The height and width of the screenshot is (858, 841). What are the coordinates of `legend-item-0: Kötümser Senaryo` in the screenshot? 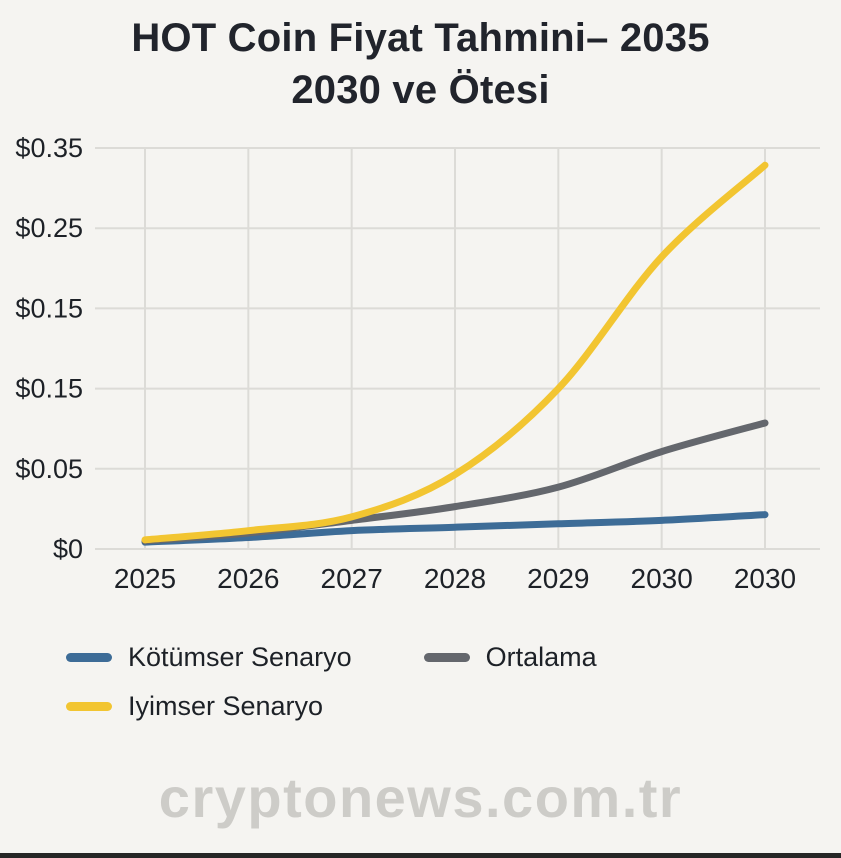 It's located at (209, 657).